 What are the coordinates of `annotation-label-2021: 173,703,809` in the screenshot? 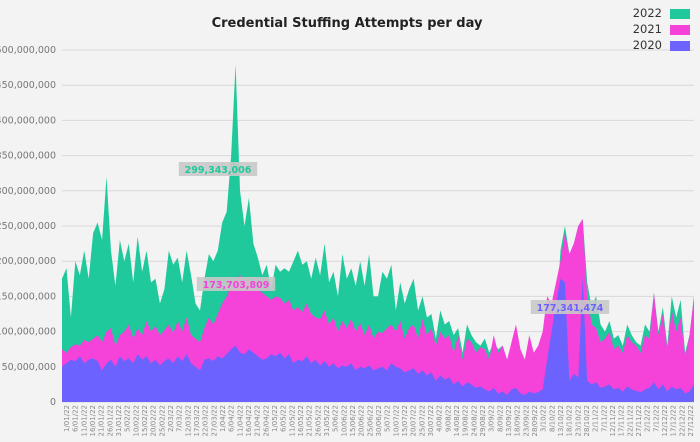 It's located at (236, 285).